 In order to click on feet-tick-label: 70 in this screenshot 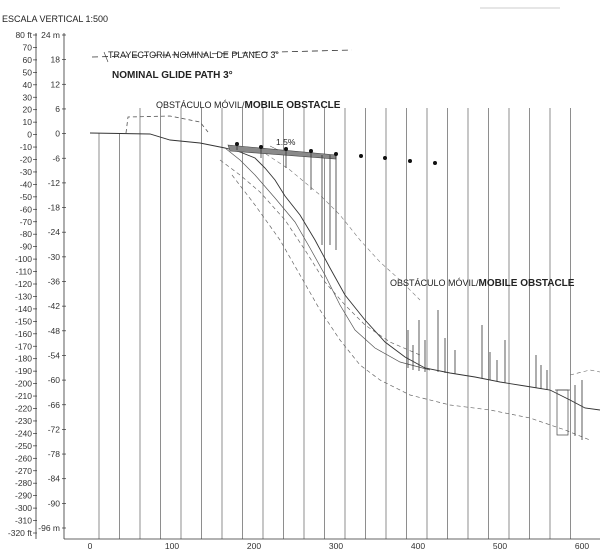, I will do `click(28, 47)`.